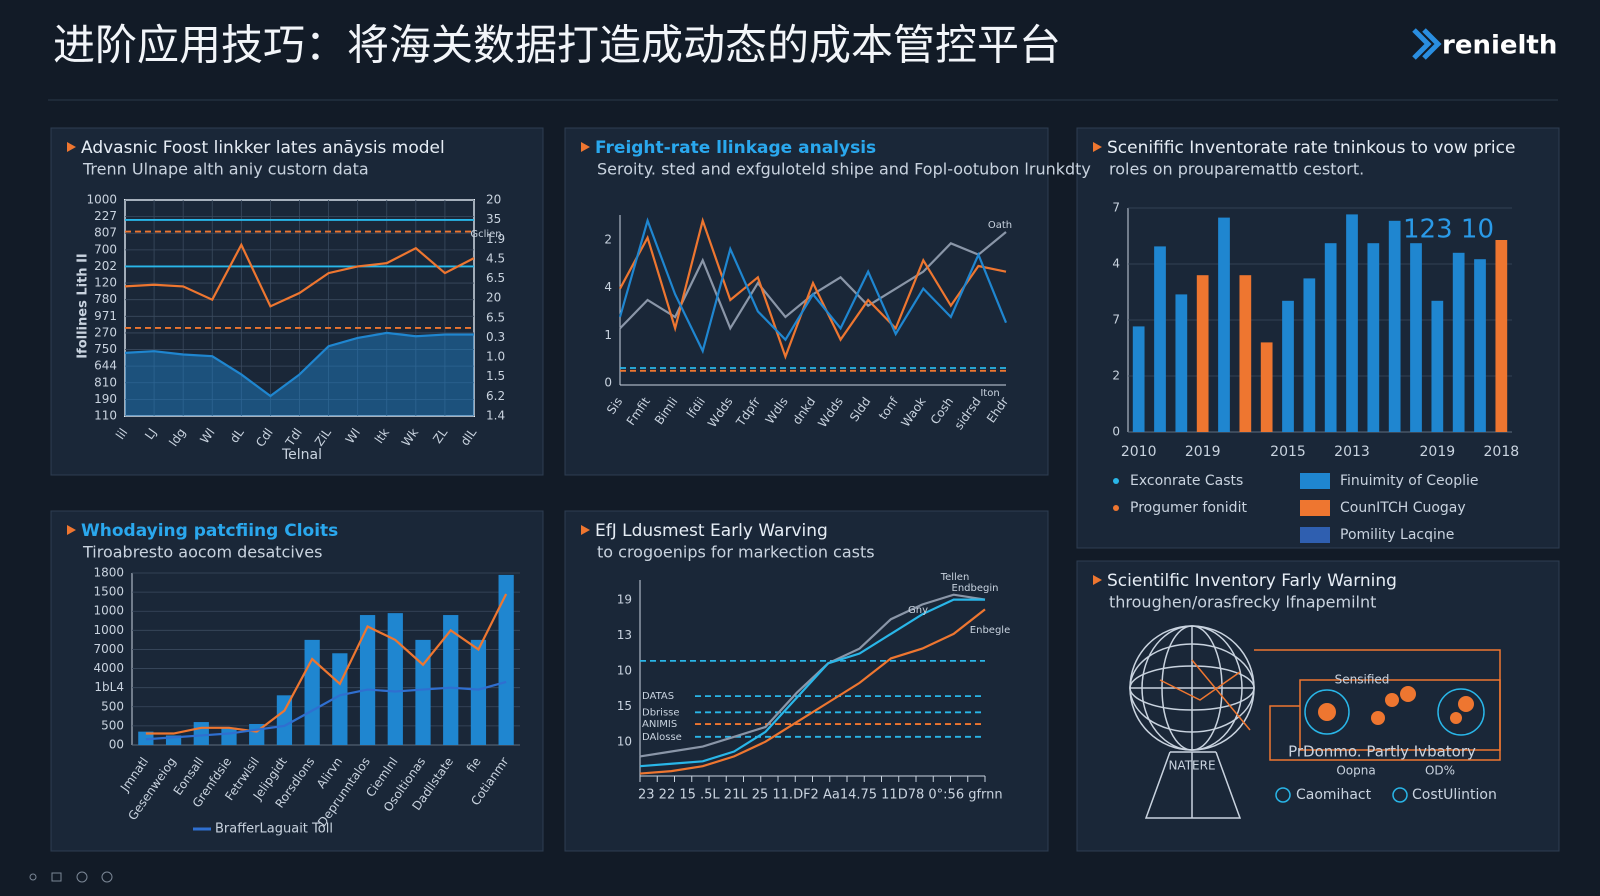 This screenshot has height=896, width=1600. I want to click on y-tick-label: 1800, so click(108, 573).